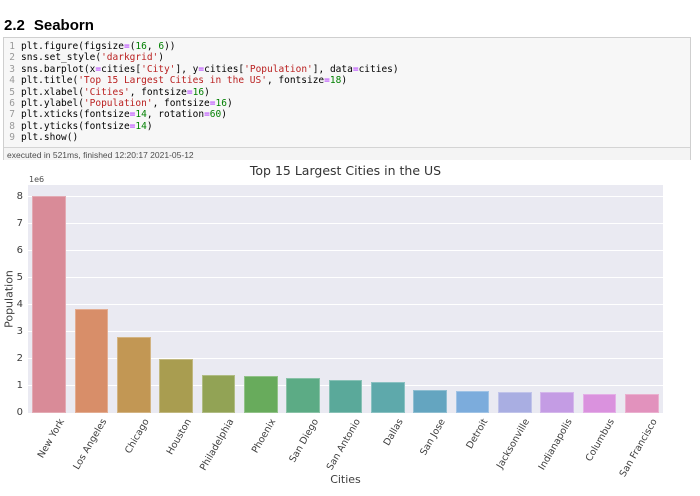 The width and height of the screenshot is (700, 496). What do you see at coordinates (638, 448) in the screenshot?
I see `x-tick-label: San Francisco` at bounding box center [638, 448].